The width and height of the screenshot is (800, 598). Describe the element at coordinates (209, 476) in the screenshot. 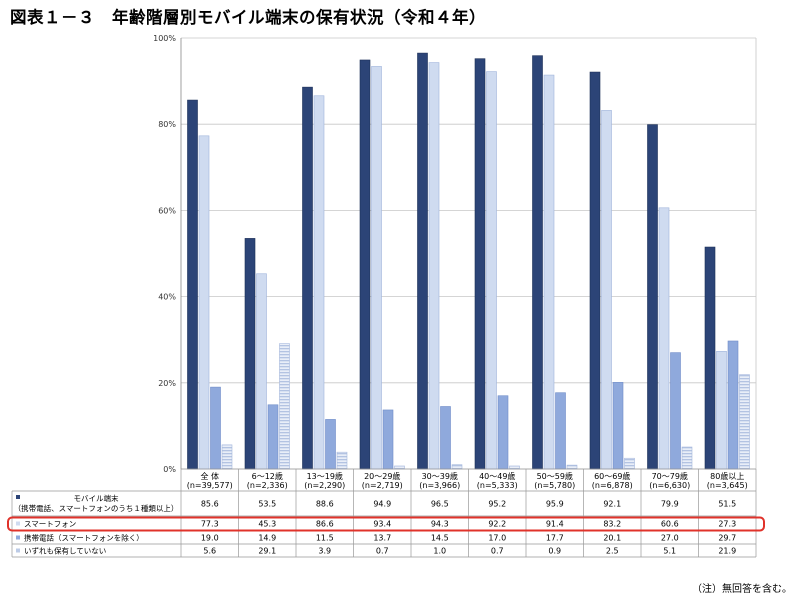

I see `category-label: 全 体` at that location.